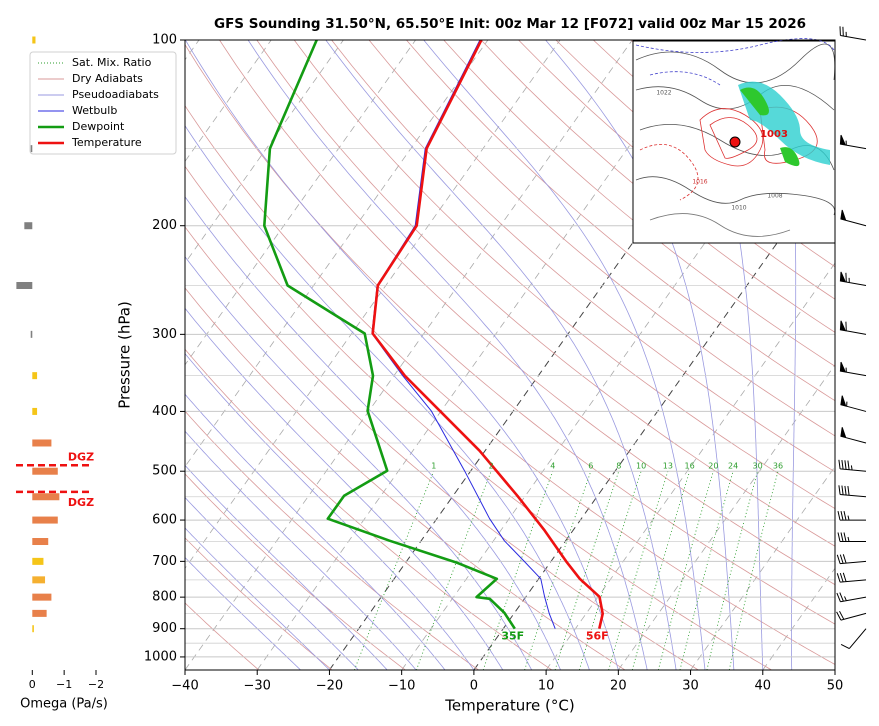 The image size is (879, 726). I want to click on legend-label: Wetbulb, so click(94, 110).